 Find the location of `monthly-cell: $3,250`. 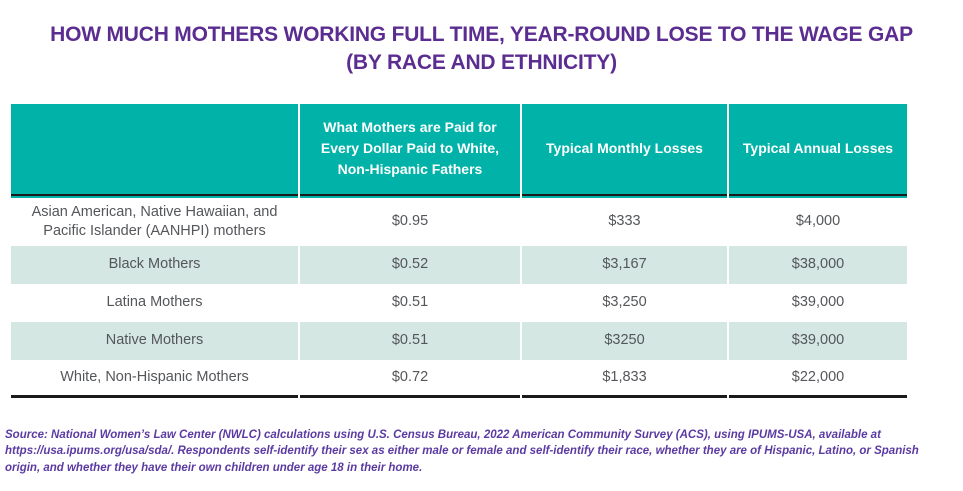

monthly-cell: $3,250 is located at coordinates (624, 302).